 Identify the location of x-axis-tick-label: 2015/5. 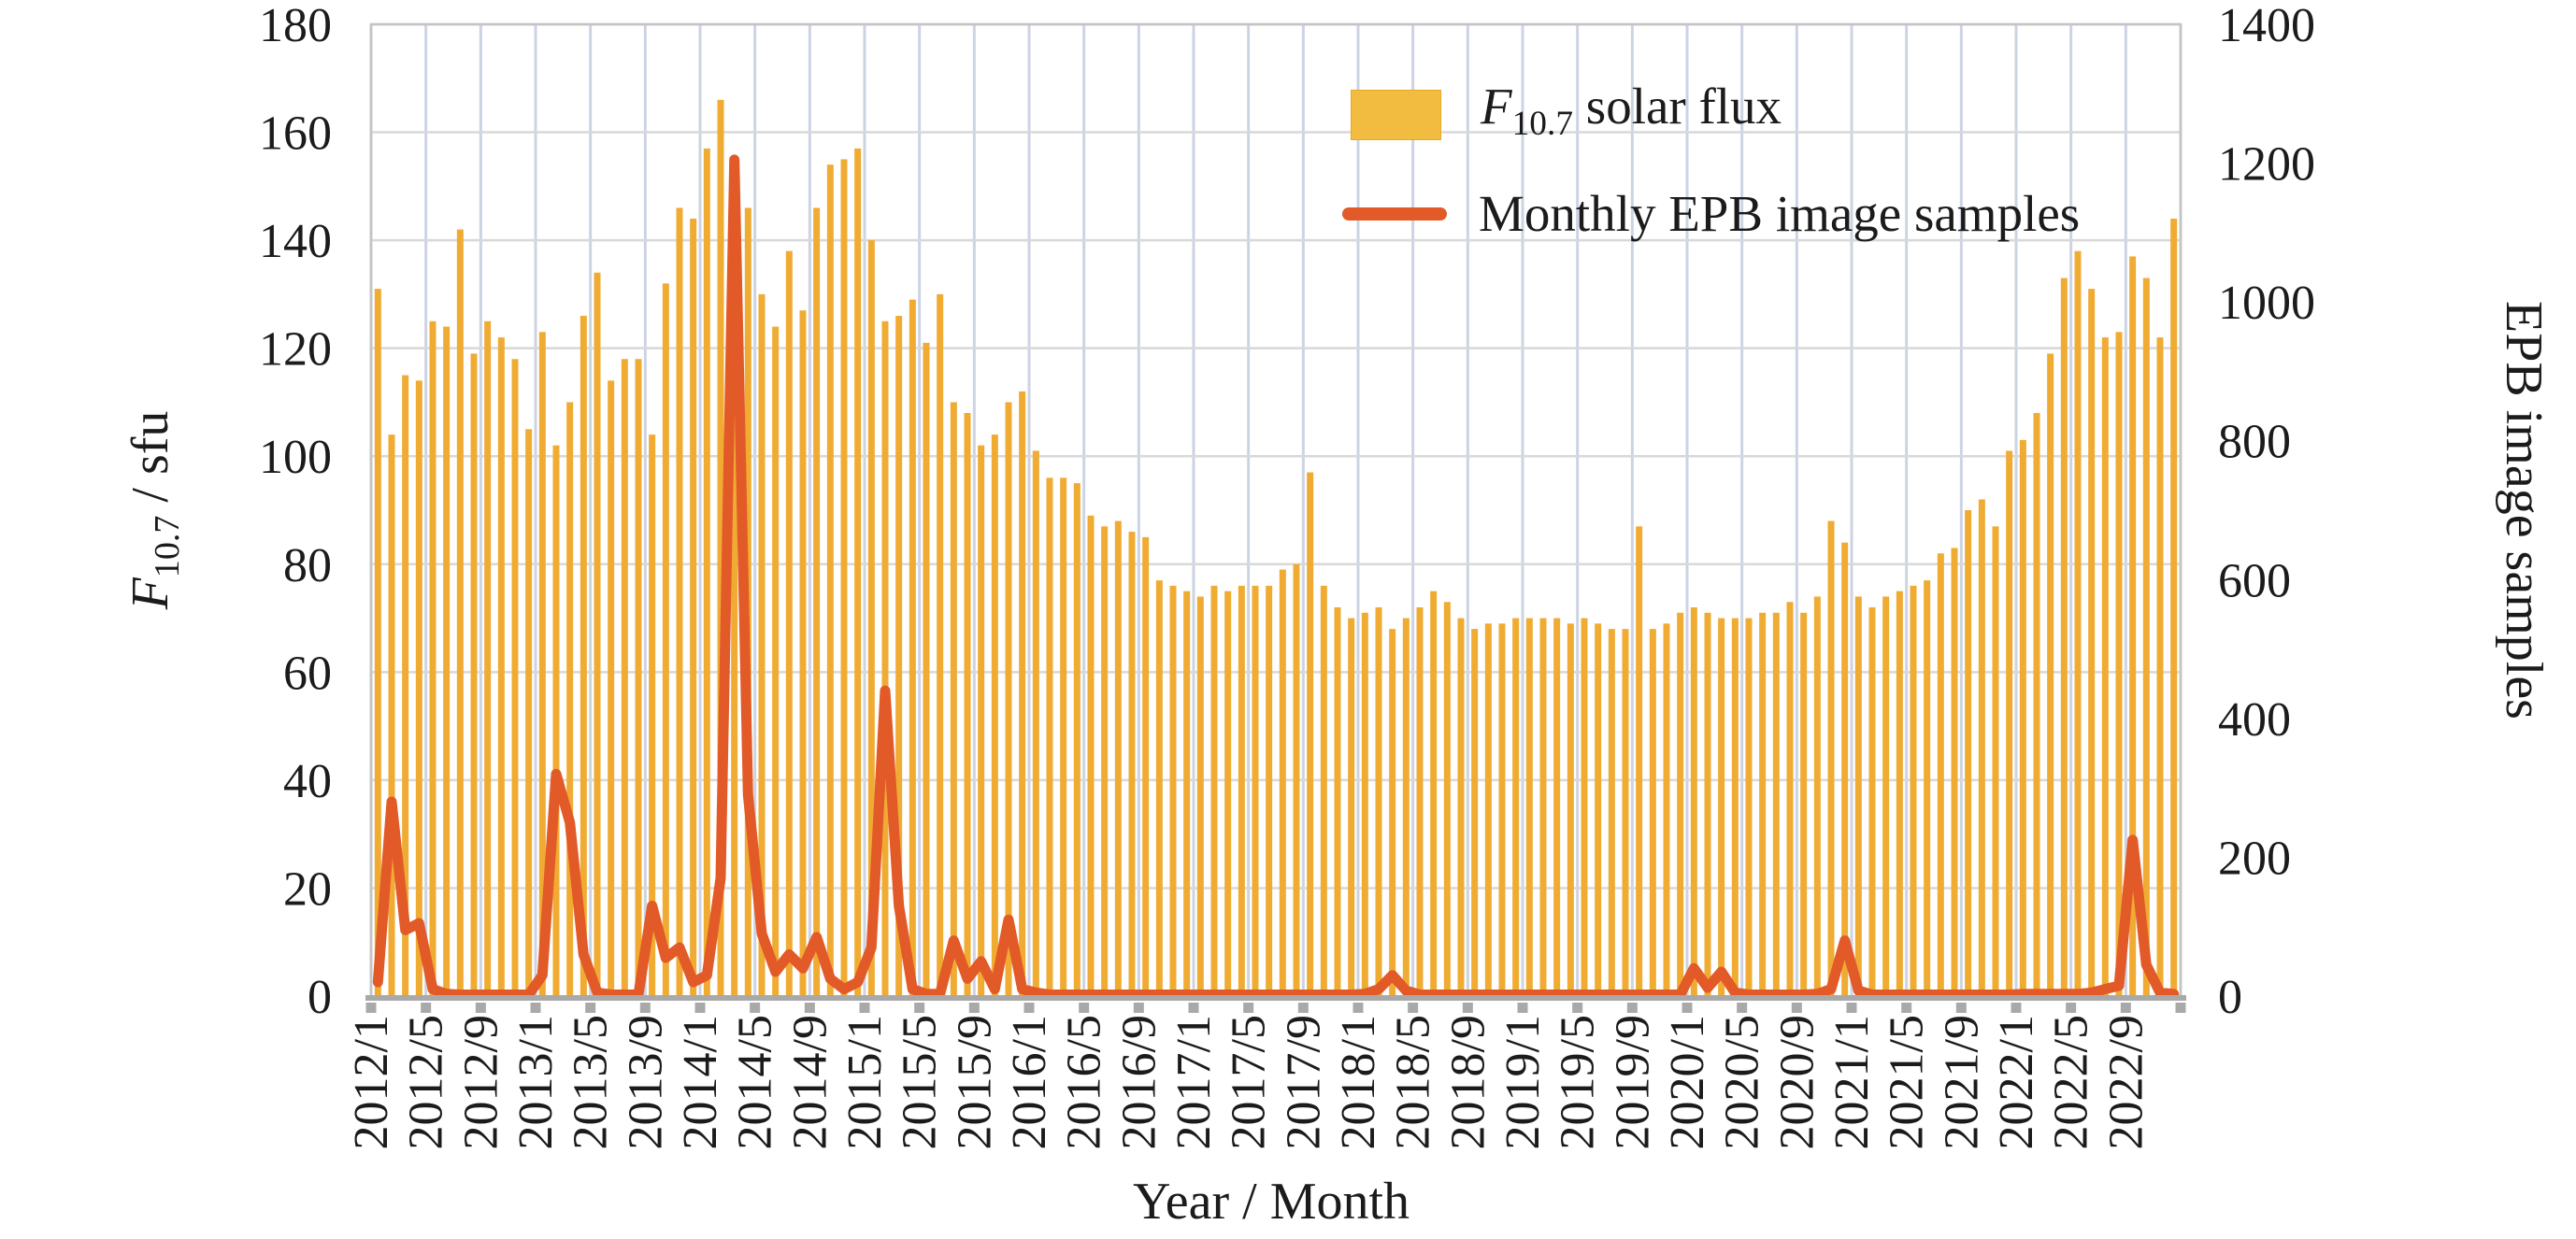
(920, 1082).